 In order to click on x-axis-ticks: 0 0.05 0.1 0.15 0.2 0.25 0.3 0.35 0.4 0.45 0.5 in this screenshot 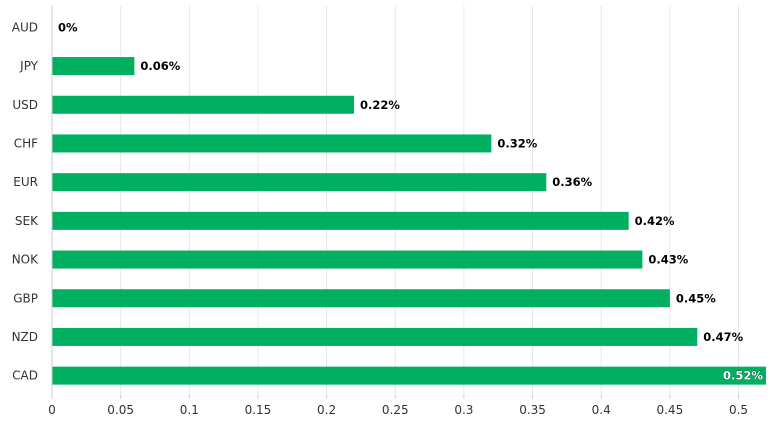, I will do `click(398, 406)`.